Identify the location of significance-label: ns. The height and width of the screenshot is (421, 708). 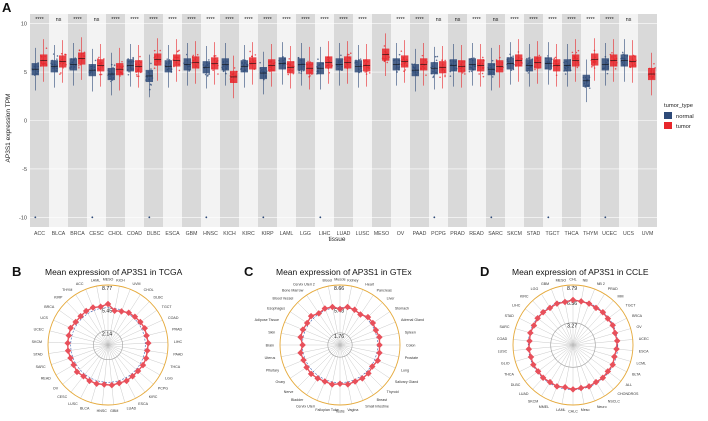
(59, 20).